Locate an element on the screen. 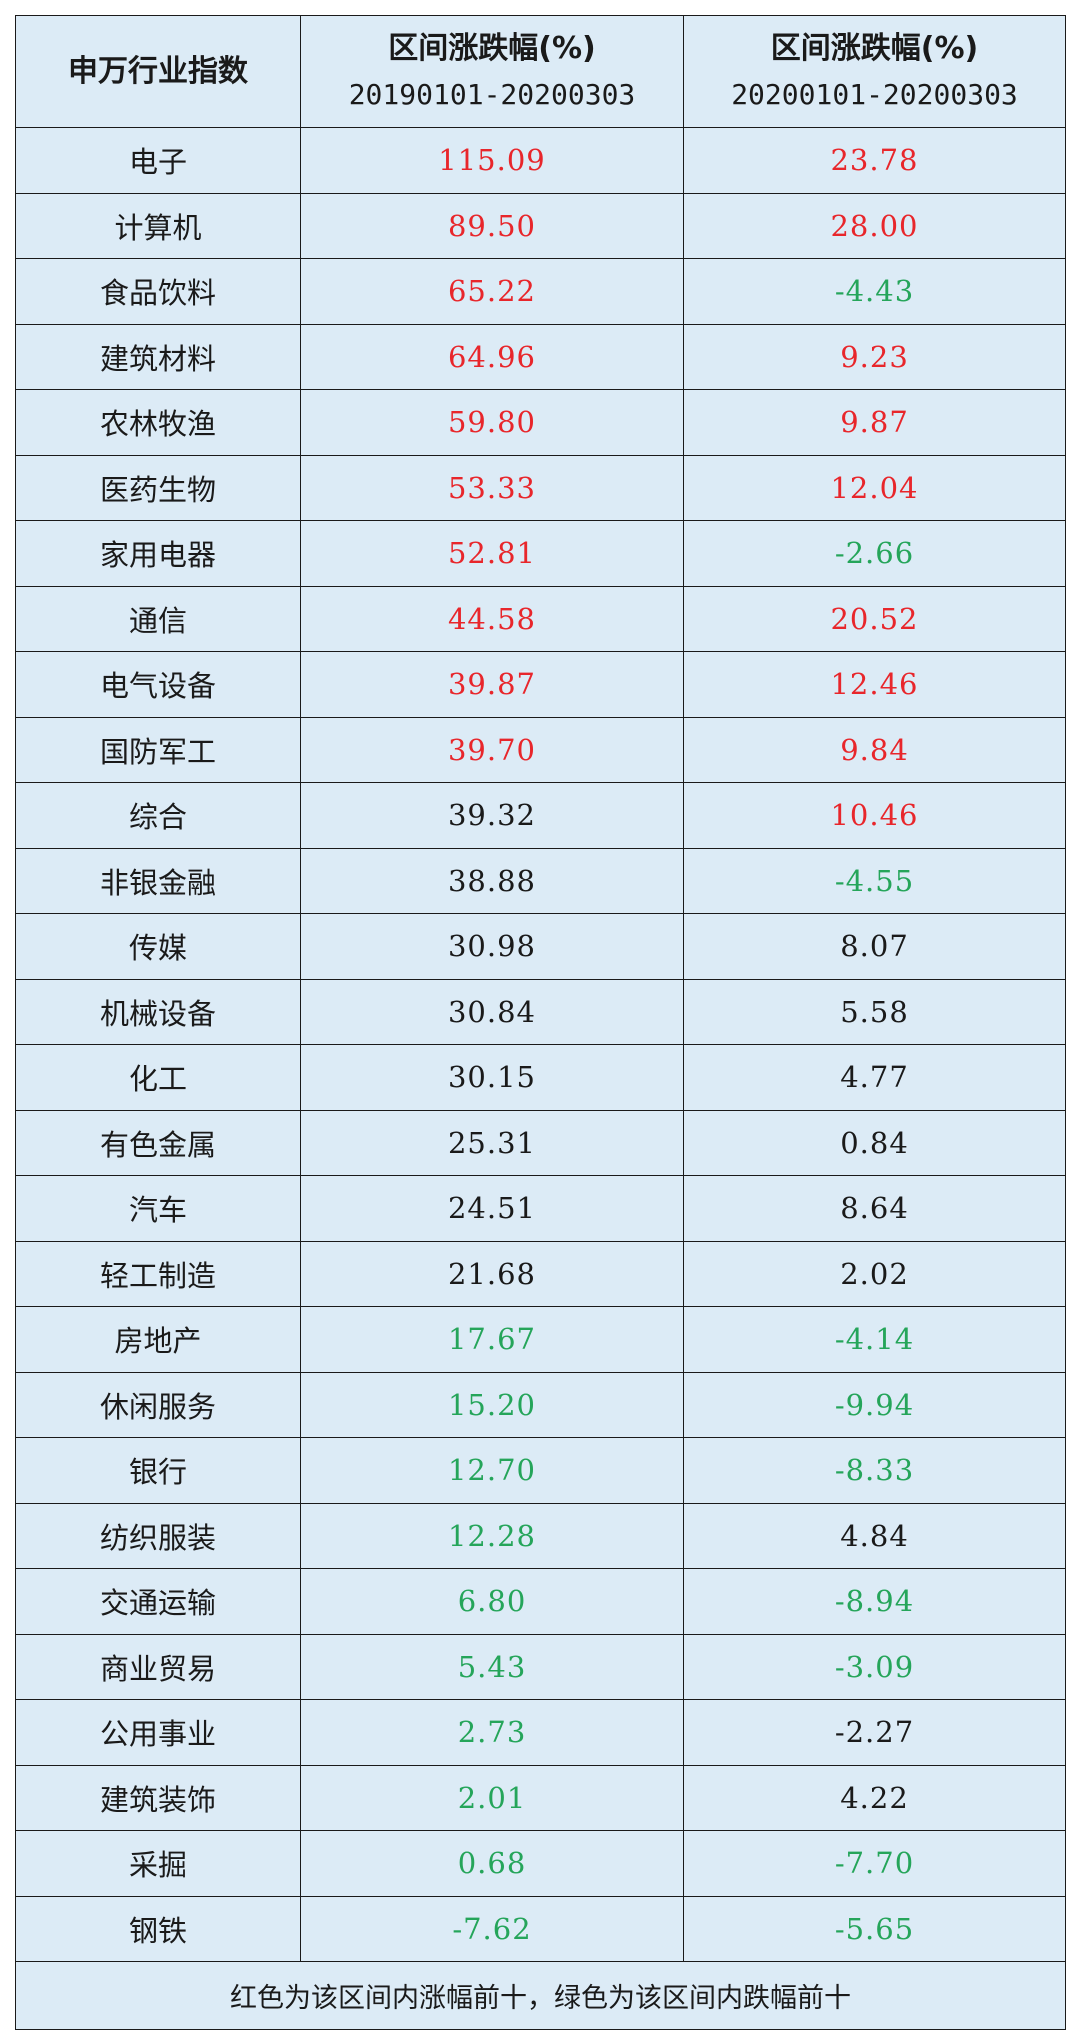 This screenshot has width=1080, height=2043. change-2020-cell: 4.22 is located at coordinates (874, 1797).